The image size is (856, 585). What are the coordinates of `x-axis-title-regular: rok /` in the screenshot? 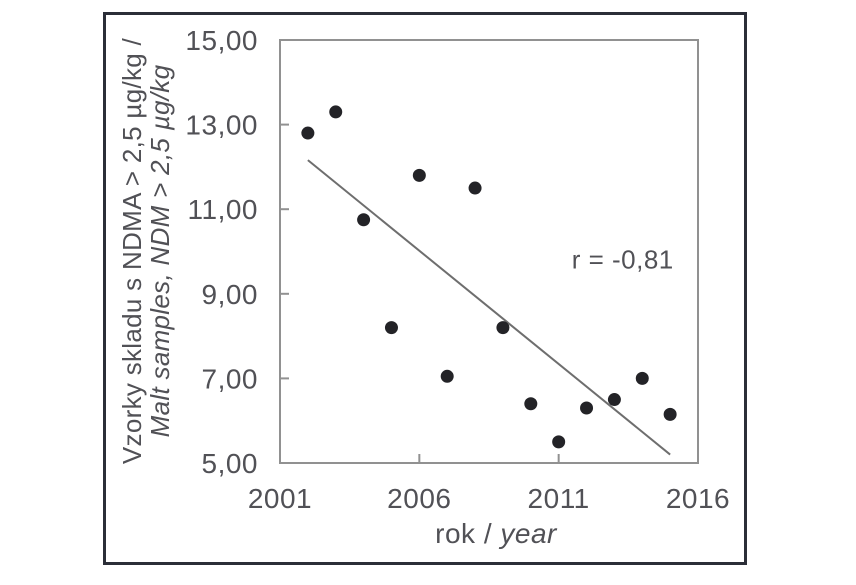 It's located at (467, 533).